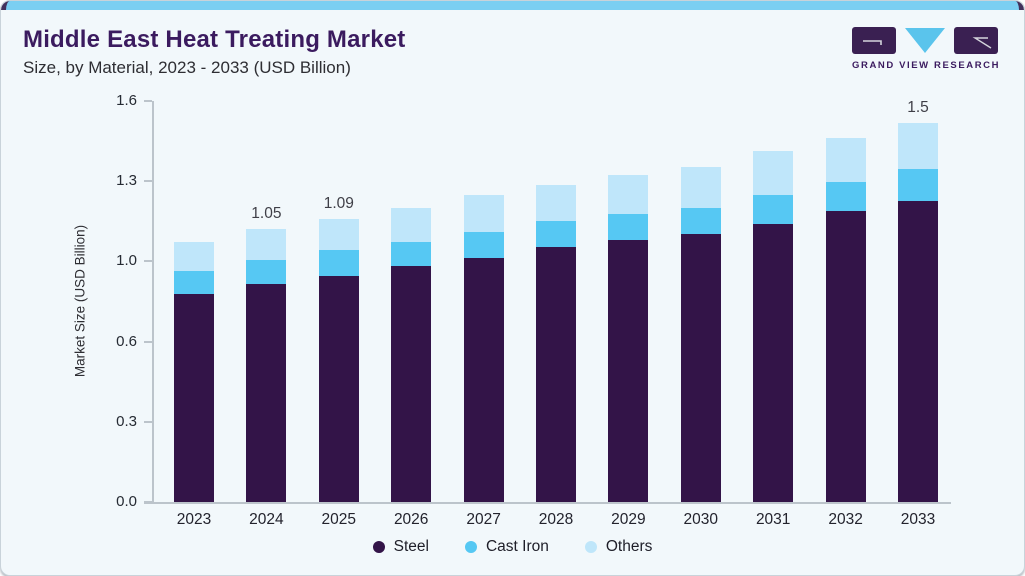  Describe the element at coordinates (845, 160) in the screenshot. I see `bar-segment-others-2032` at that location.